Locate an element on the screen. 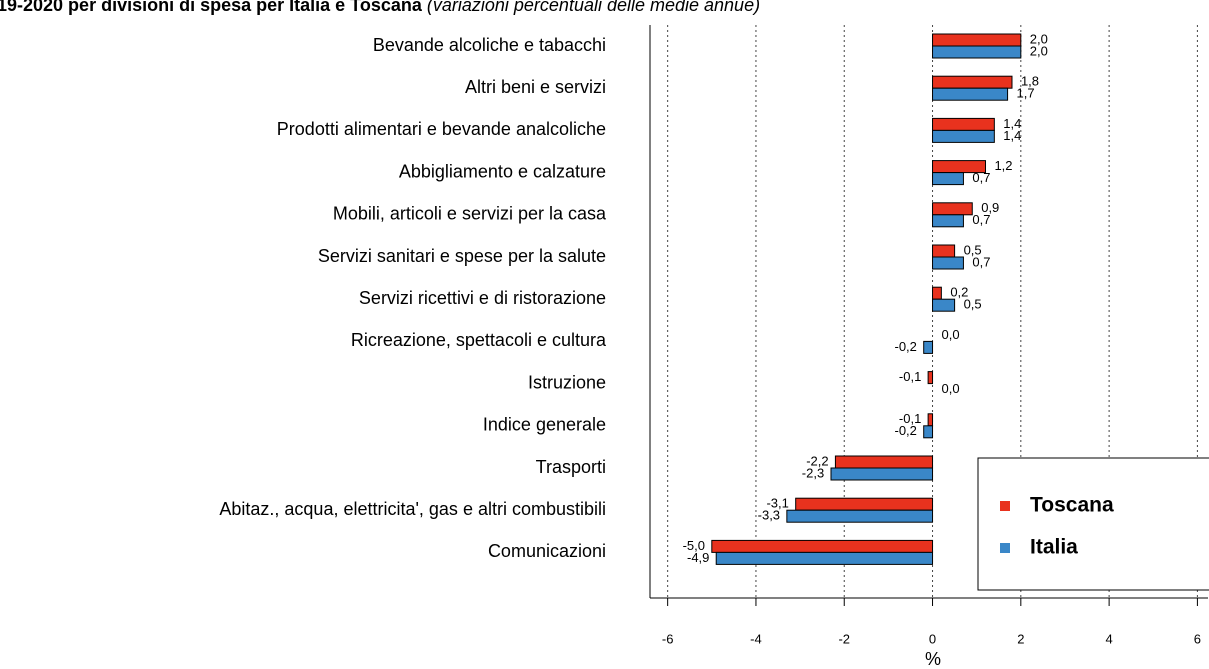 The height and width of the screenshot is (669, 1209). x-tick-label: 4 is located at coordinates (1108, 638).